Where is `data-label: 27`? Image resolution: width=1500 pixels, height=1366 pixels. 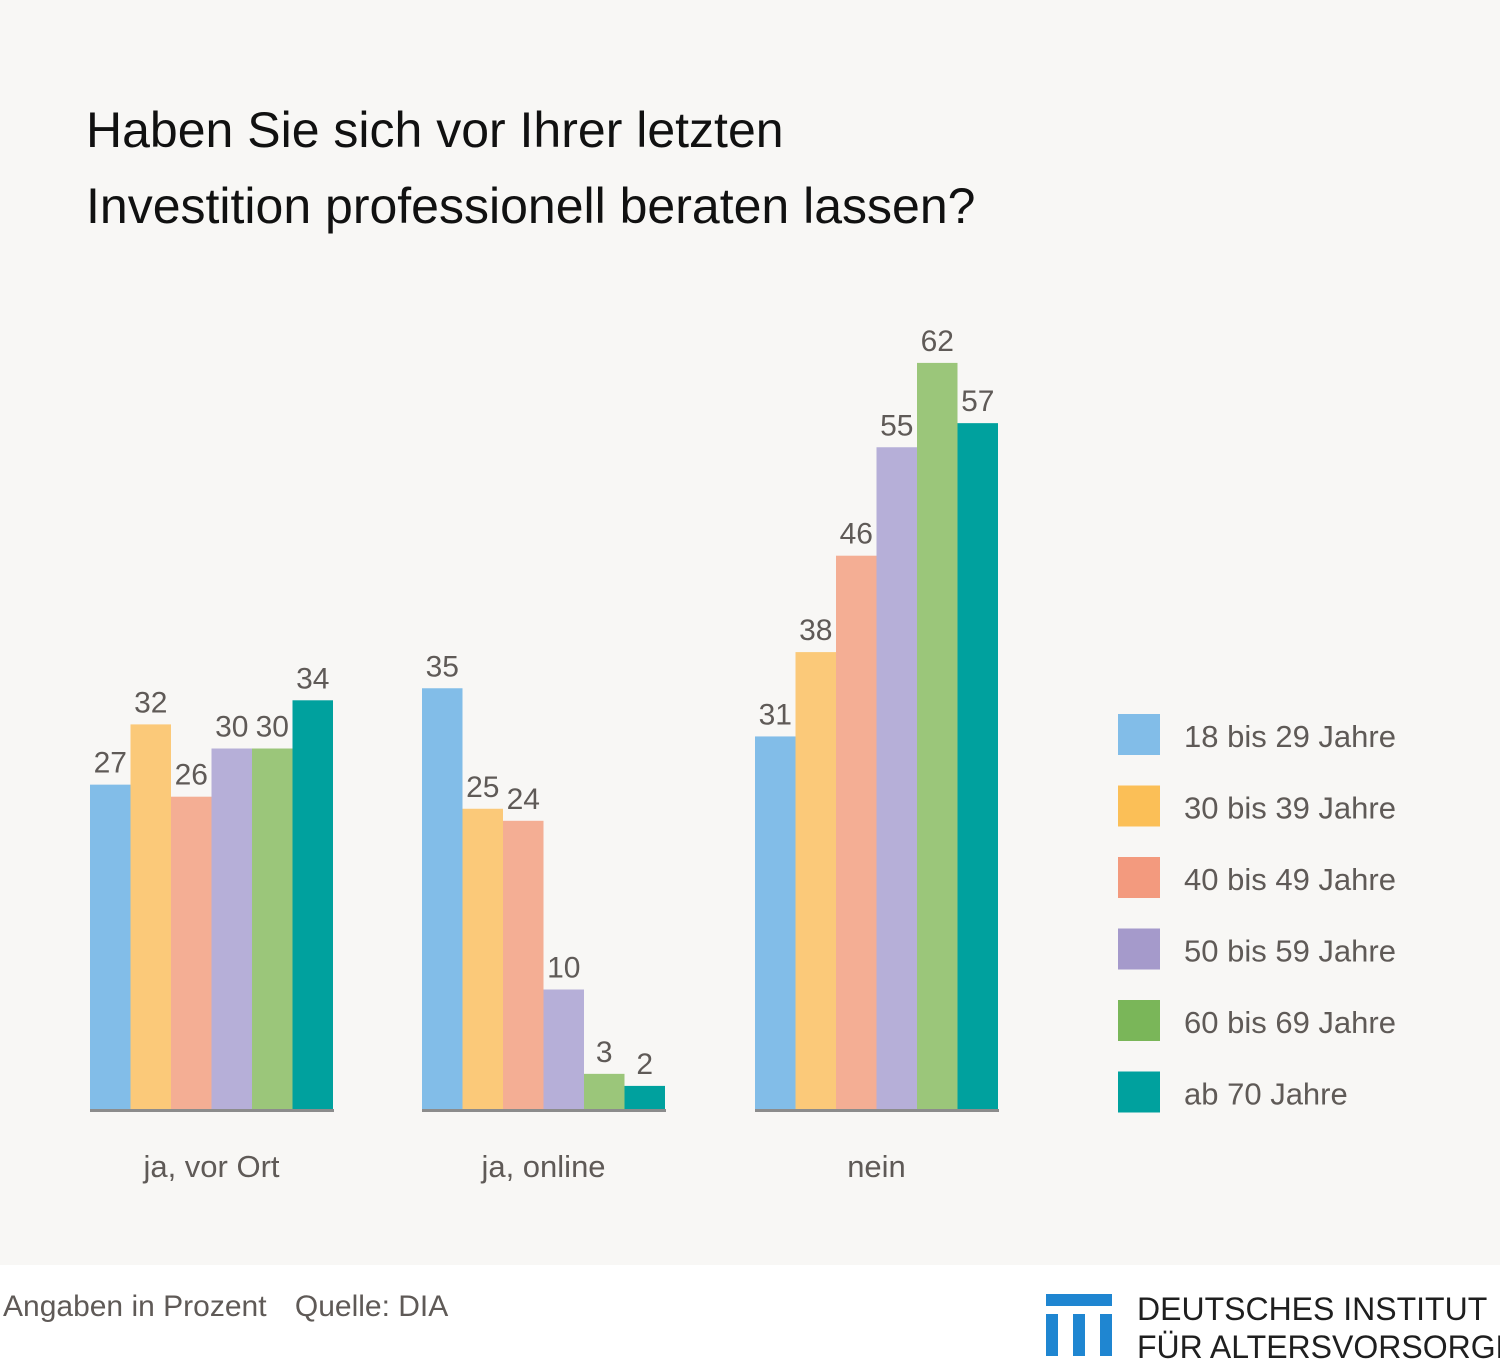
data-label: 27 is located at coordinates (110, 763).